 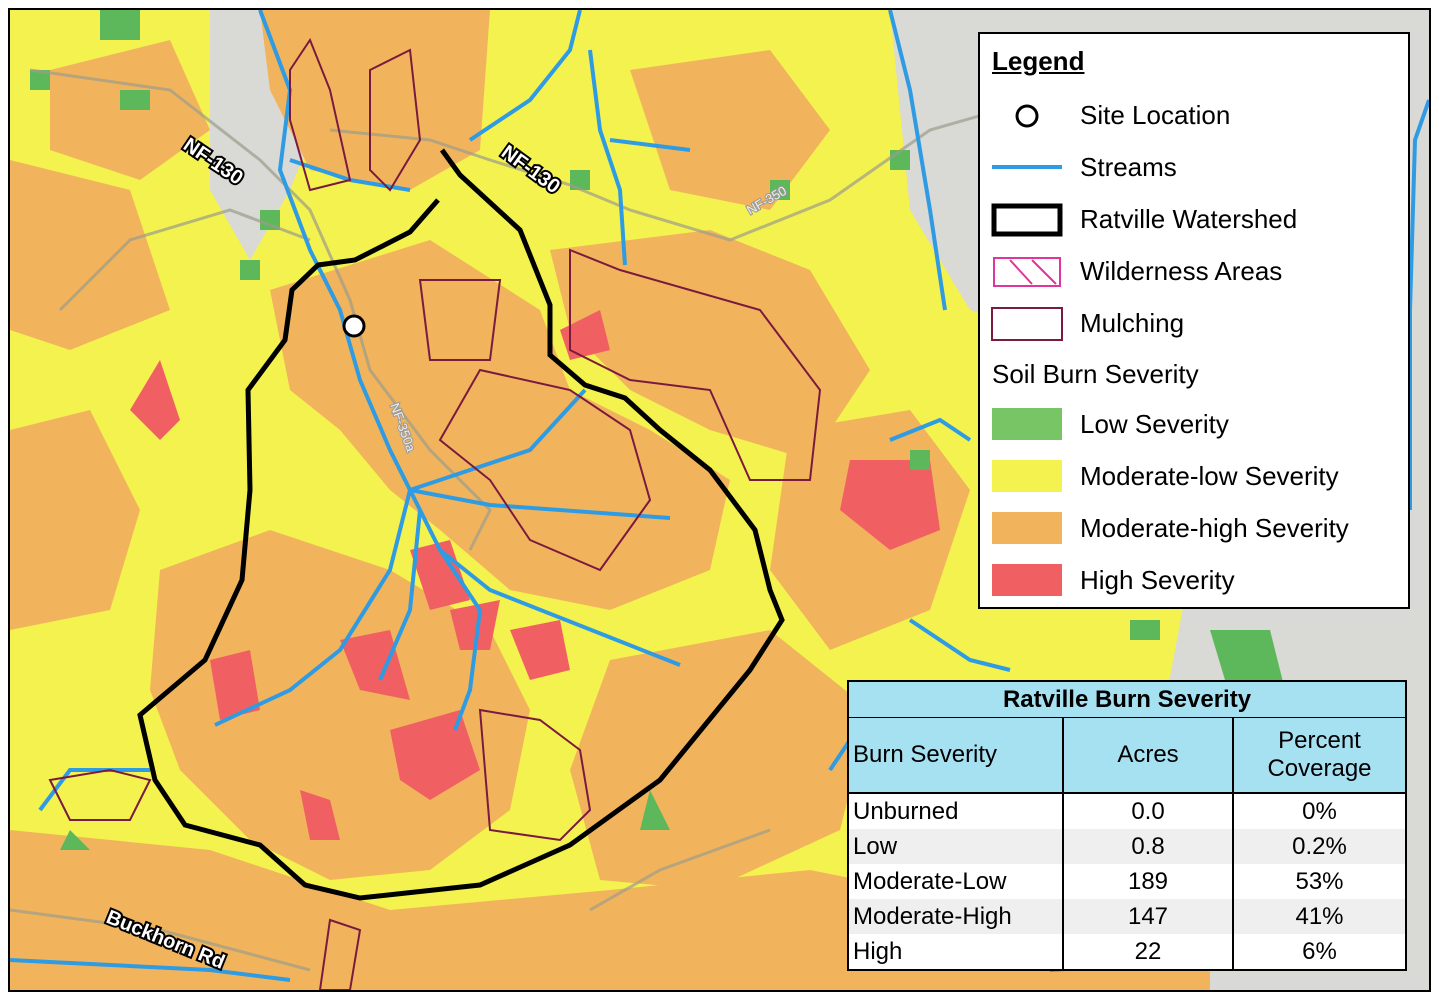 I want to click on table-cell: 22, so click(x=1148, y=952).